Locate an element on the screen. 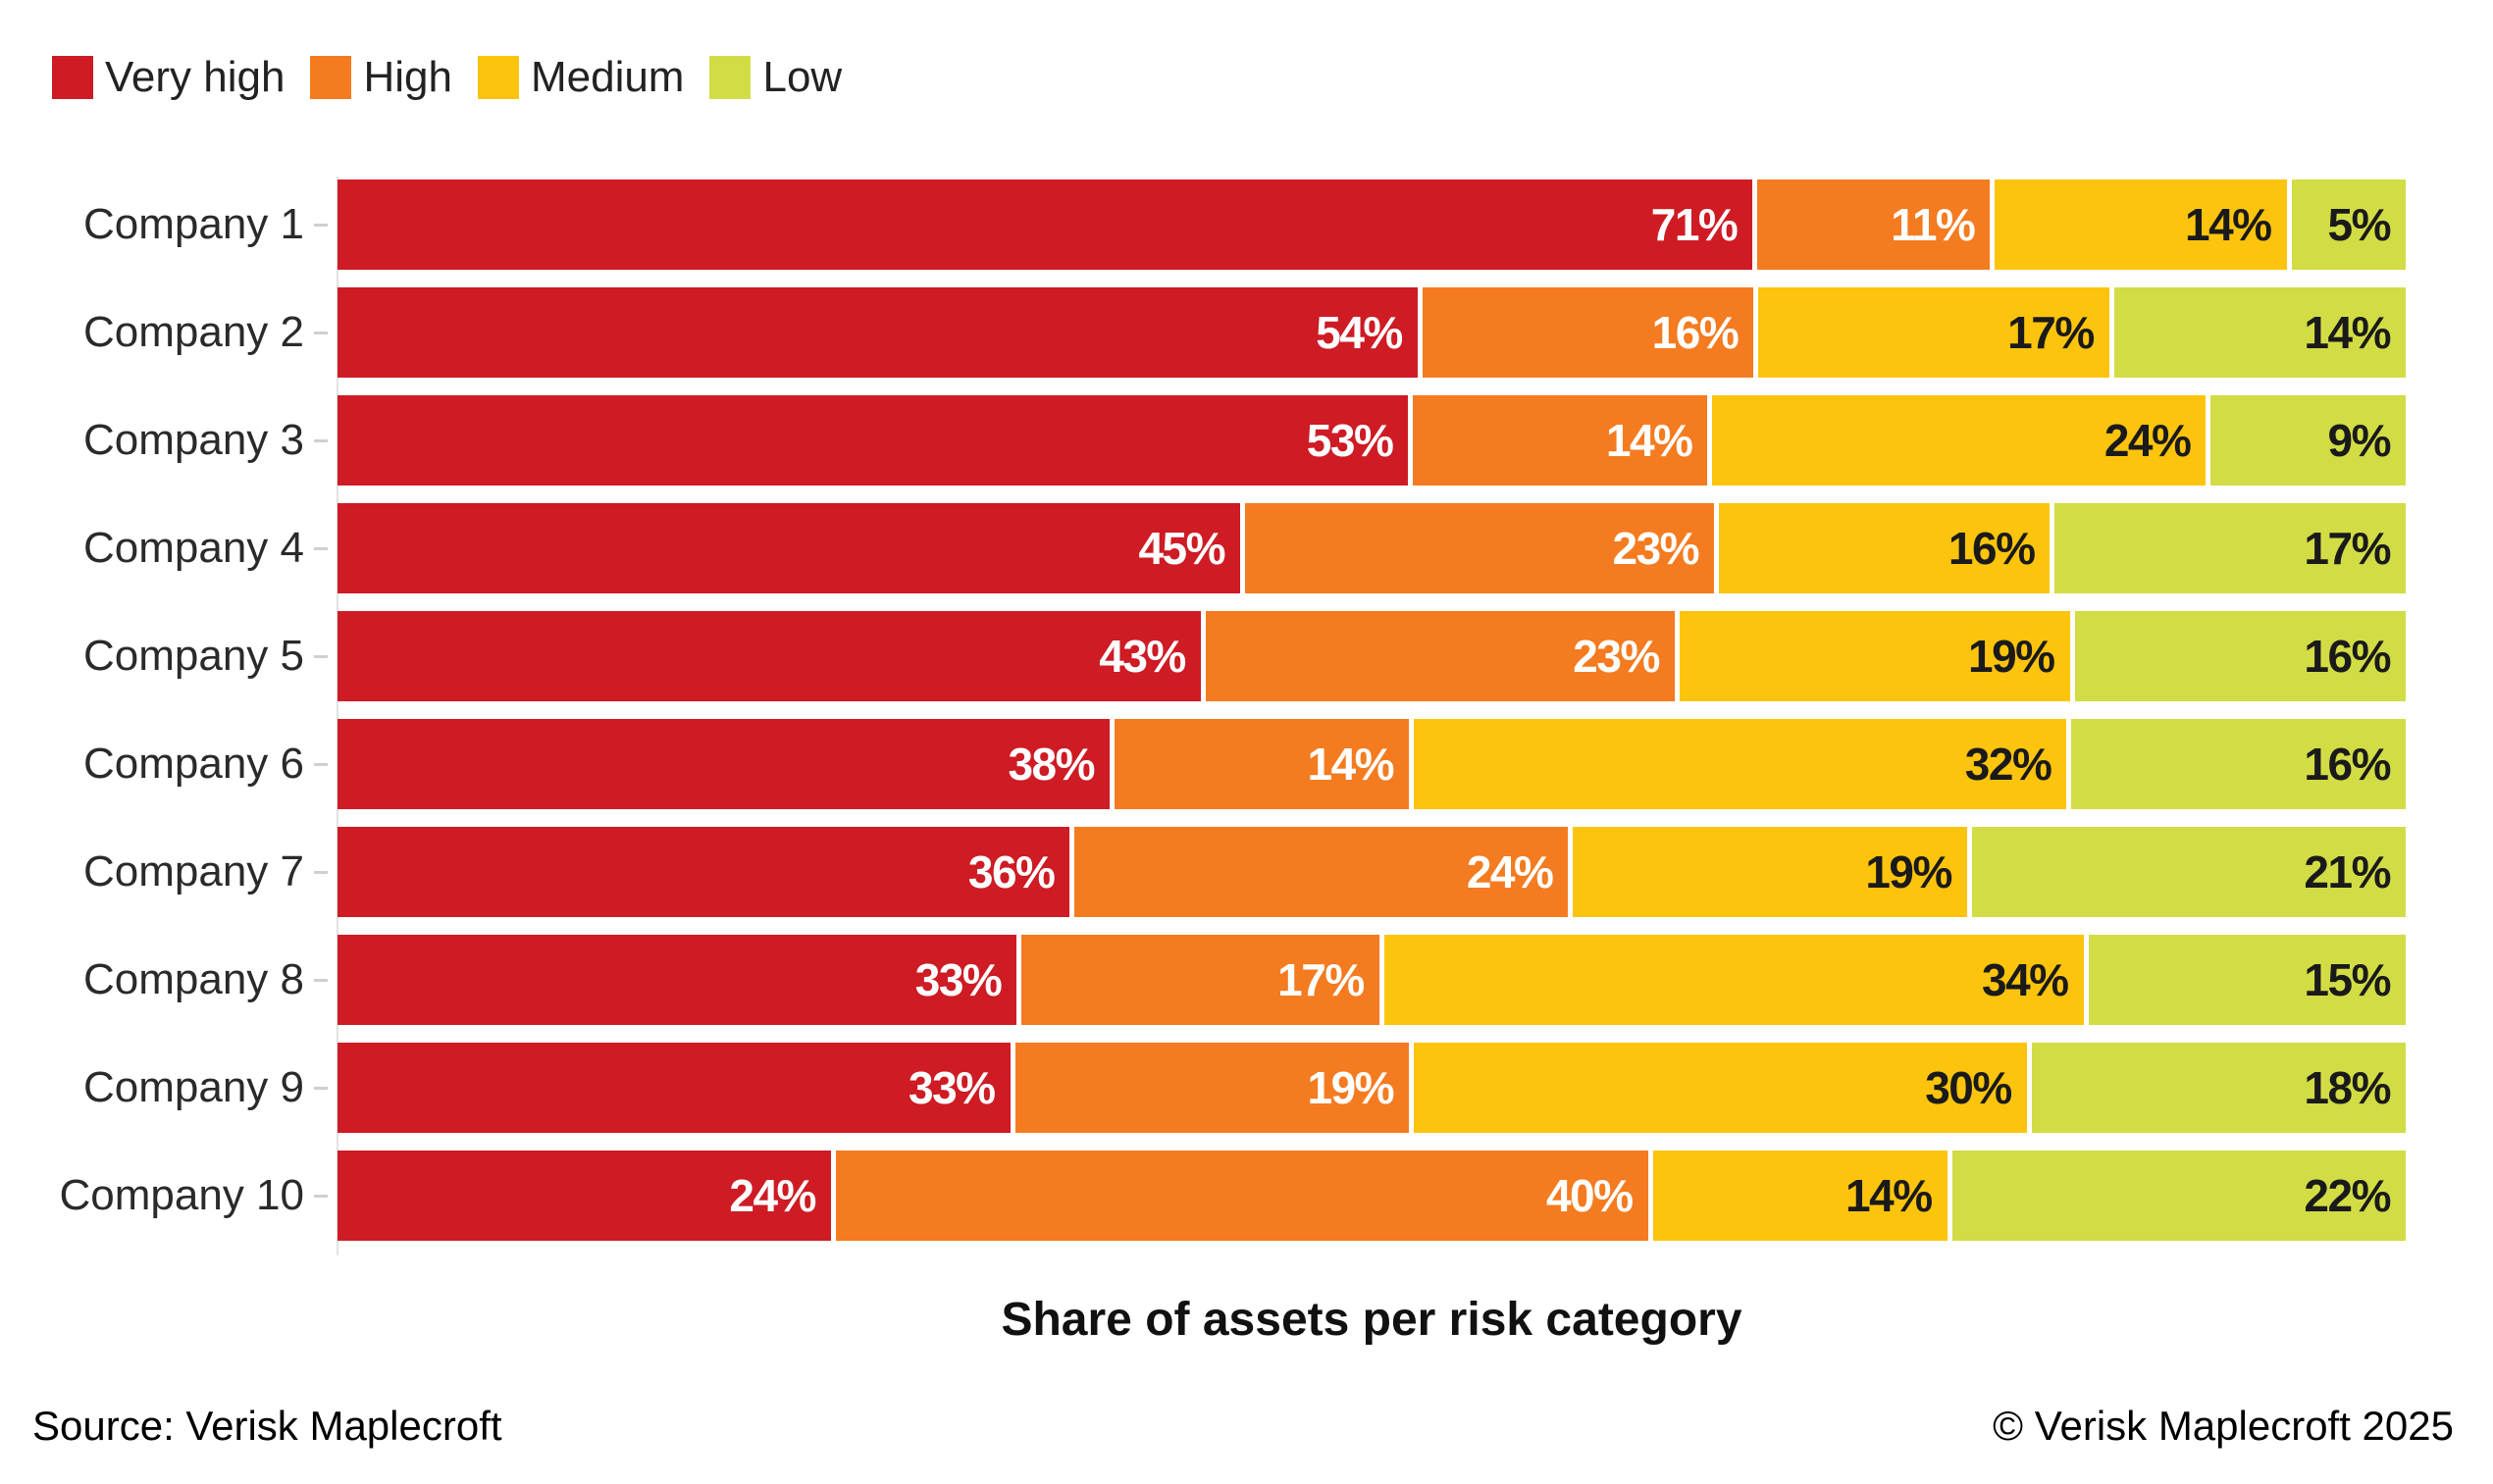 This screenshot has height=1484, width=2493. bar-row: Company 6 38% 14% 32% 16% is located at coordinates (1246, 764).